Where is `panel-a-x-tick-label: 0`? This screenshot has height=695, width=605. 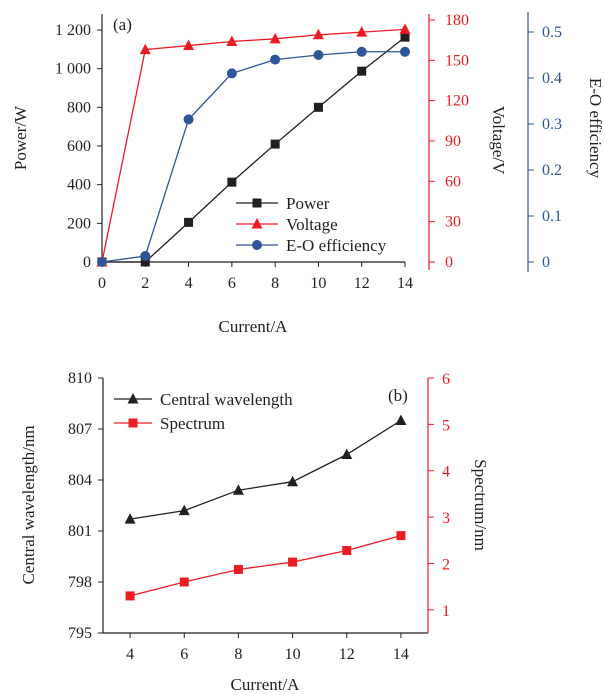 panel-a-x-tick-label: 0 is located at coordinates (102, 283).